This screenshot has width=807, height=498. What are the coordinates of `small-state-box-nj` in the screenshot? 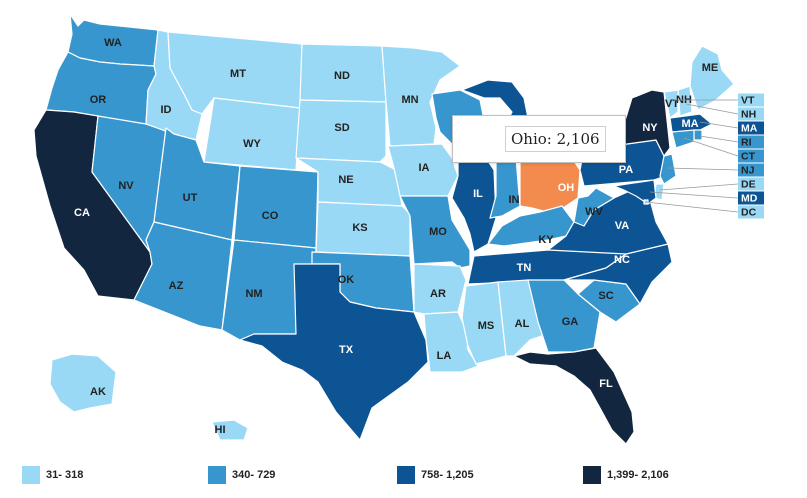 It's located at (751, 170).